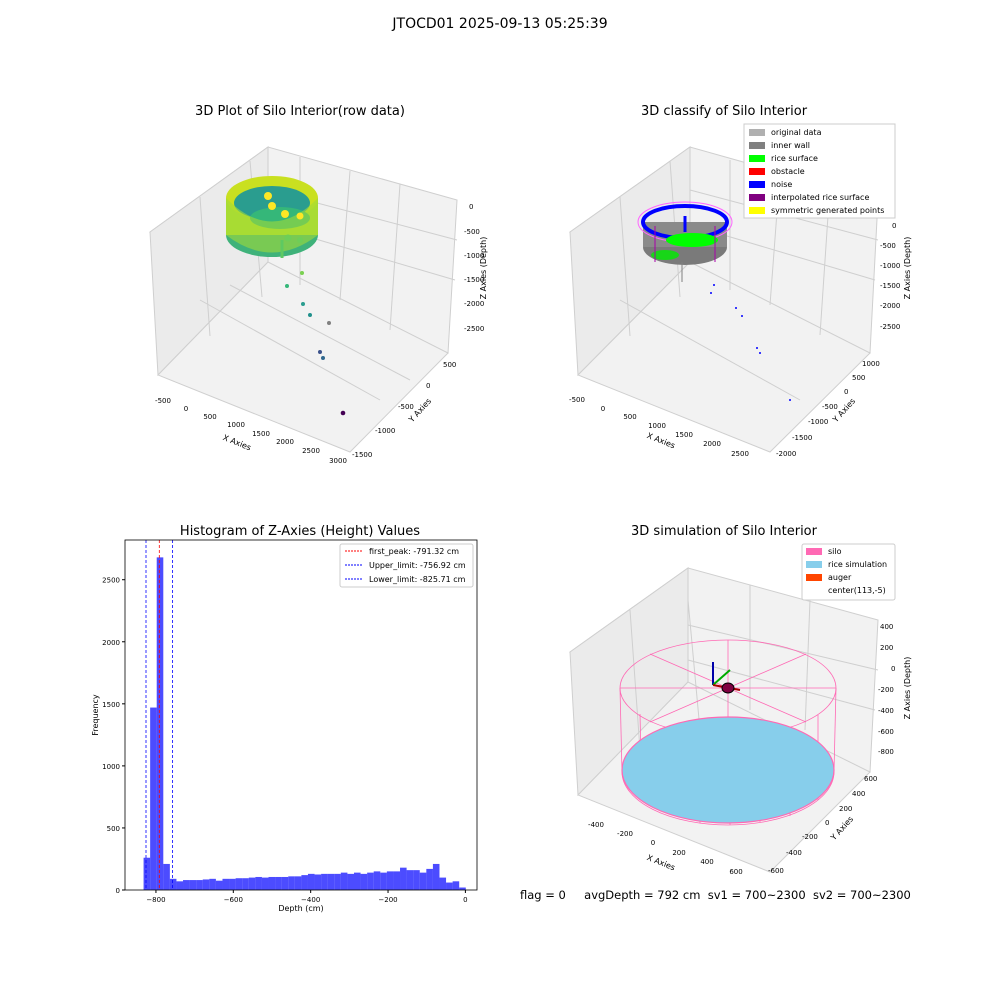  I want to click on panel1-xlabel: X Axies, so click(237, 442).